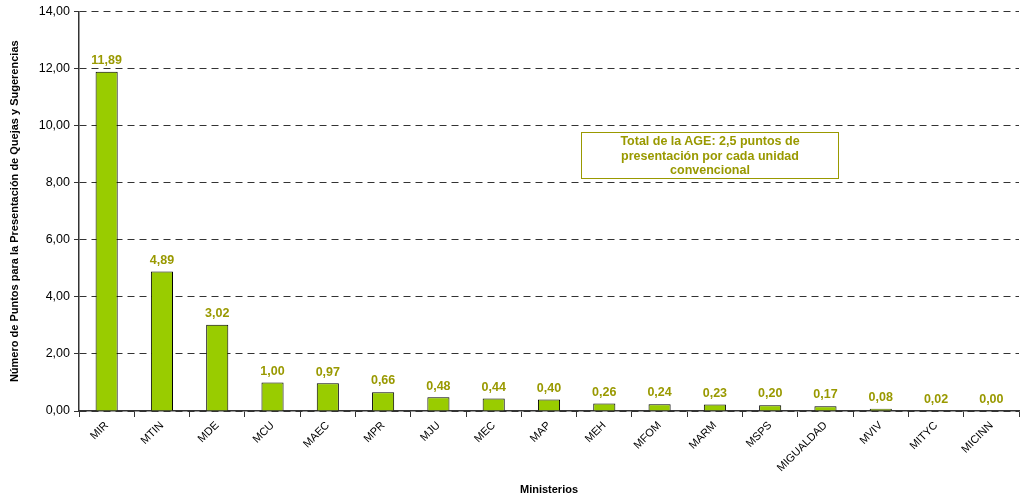 The height and width of the screenshot is (499, 1020). What do you see at coordinates (710, 156) in the screenshot?
I see `annotation: Total de la AGE: 2,5 puntos de presentación por cada unidad convencional` at bounding box center [710, 156].